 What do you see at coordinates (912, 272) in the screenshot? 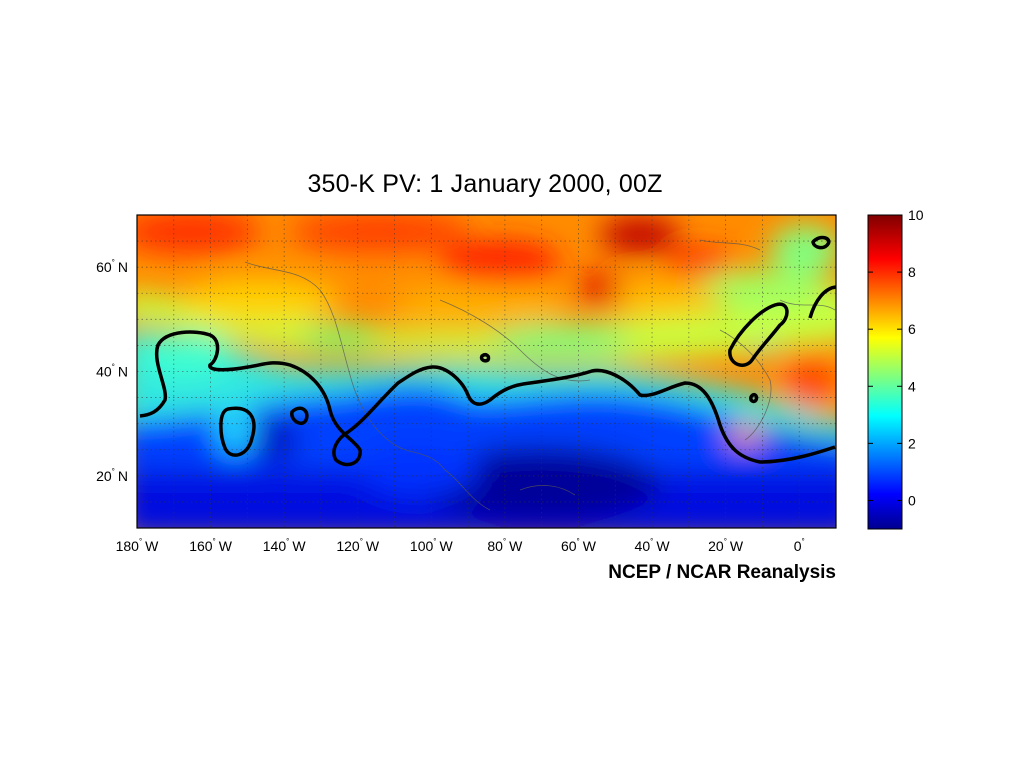
I see `colorbar-tick-label: 8` at bounding box center [912, 272].